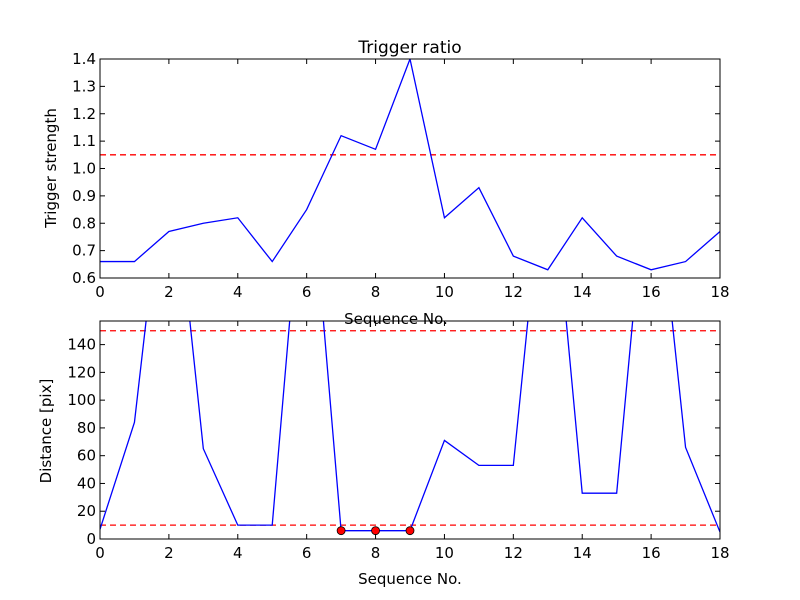 The image size is (800, 600). I want to click on y-tick-label: 80, so click(86, 428).